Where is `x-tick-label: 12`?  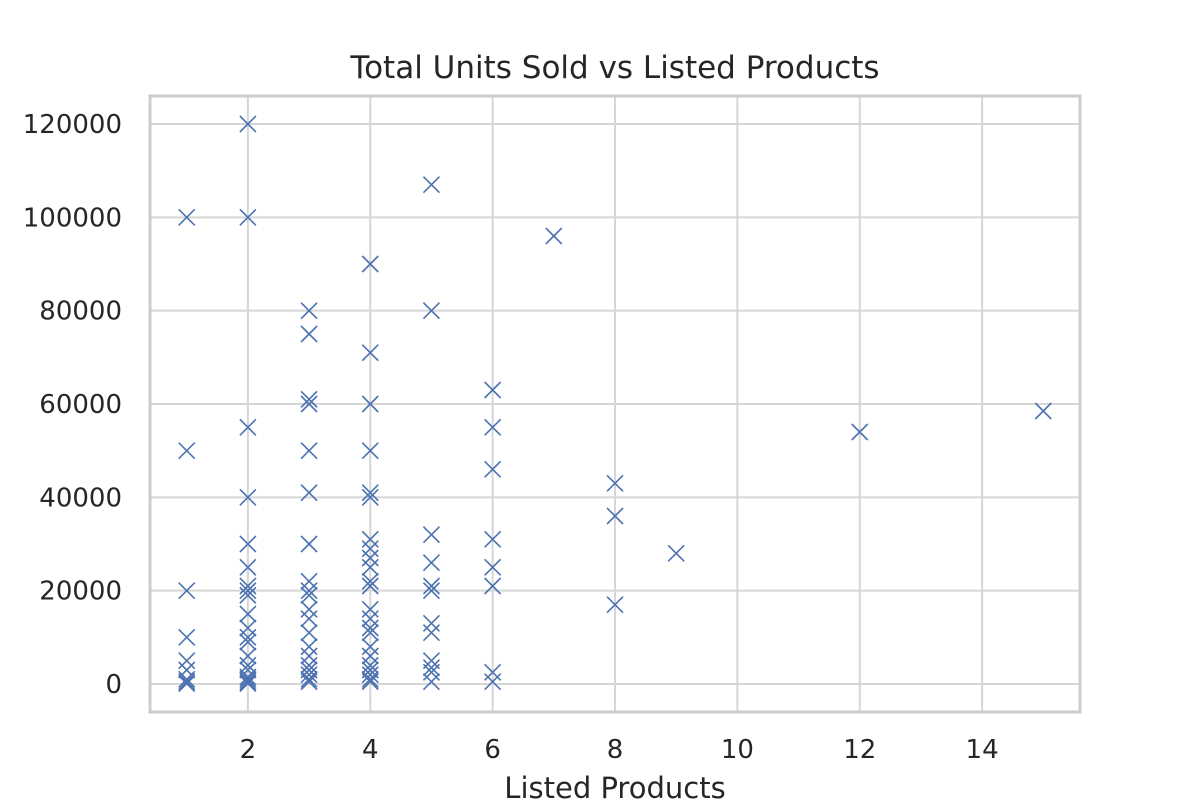 x-tick-label: 12 is located at coordinates (859, 750).